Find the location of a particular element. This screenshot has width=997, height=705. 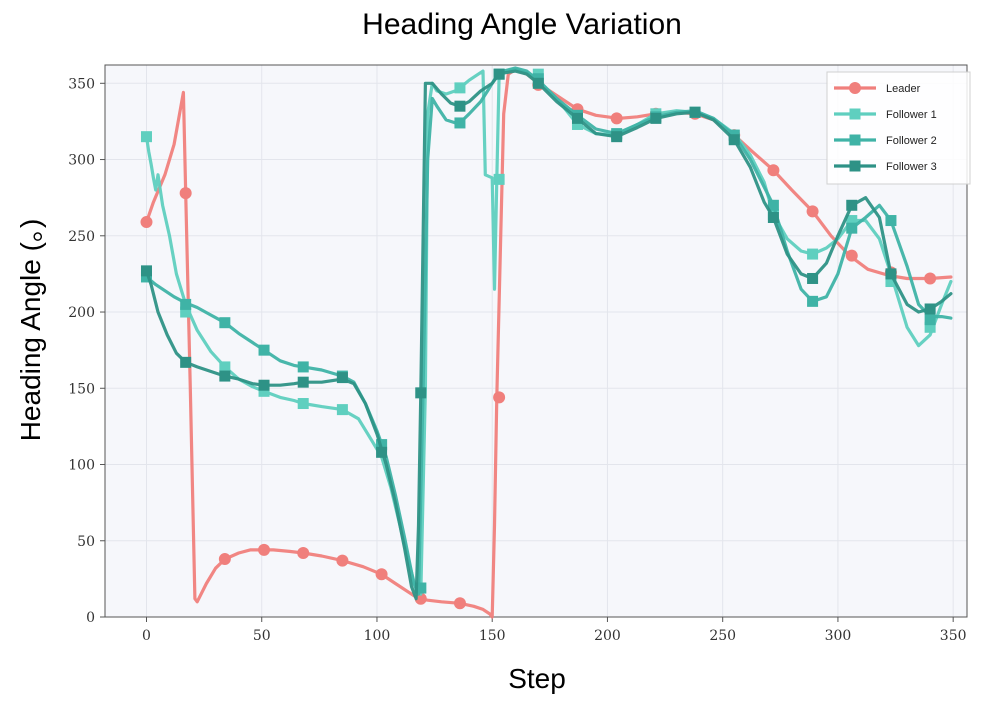

legend-item-follower-2: Follower 2 is located at coordinates (885, 140).